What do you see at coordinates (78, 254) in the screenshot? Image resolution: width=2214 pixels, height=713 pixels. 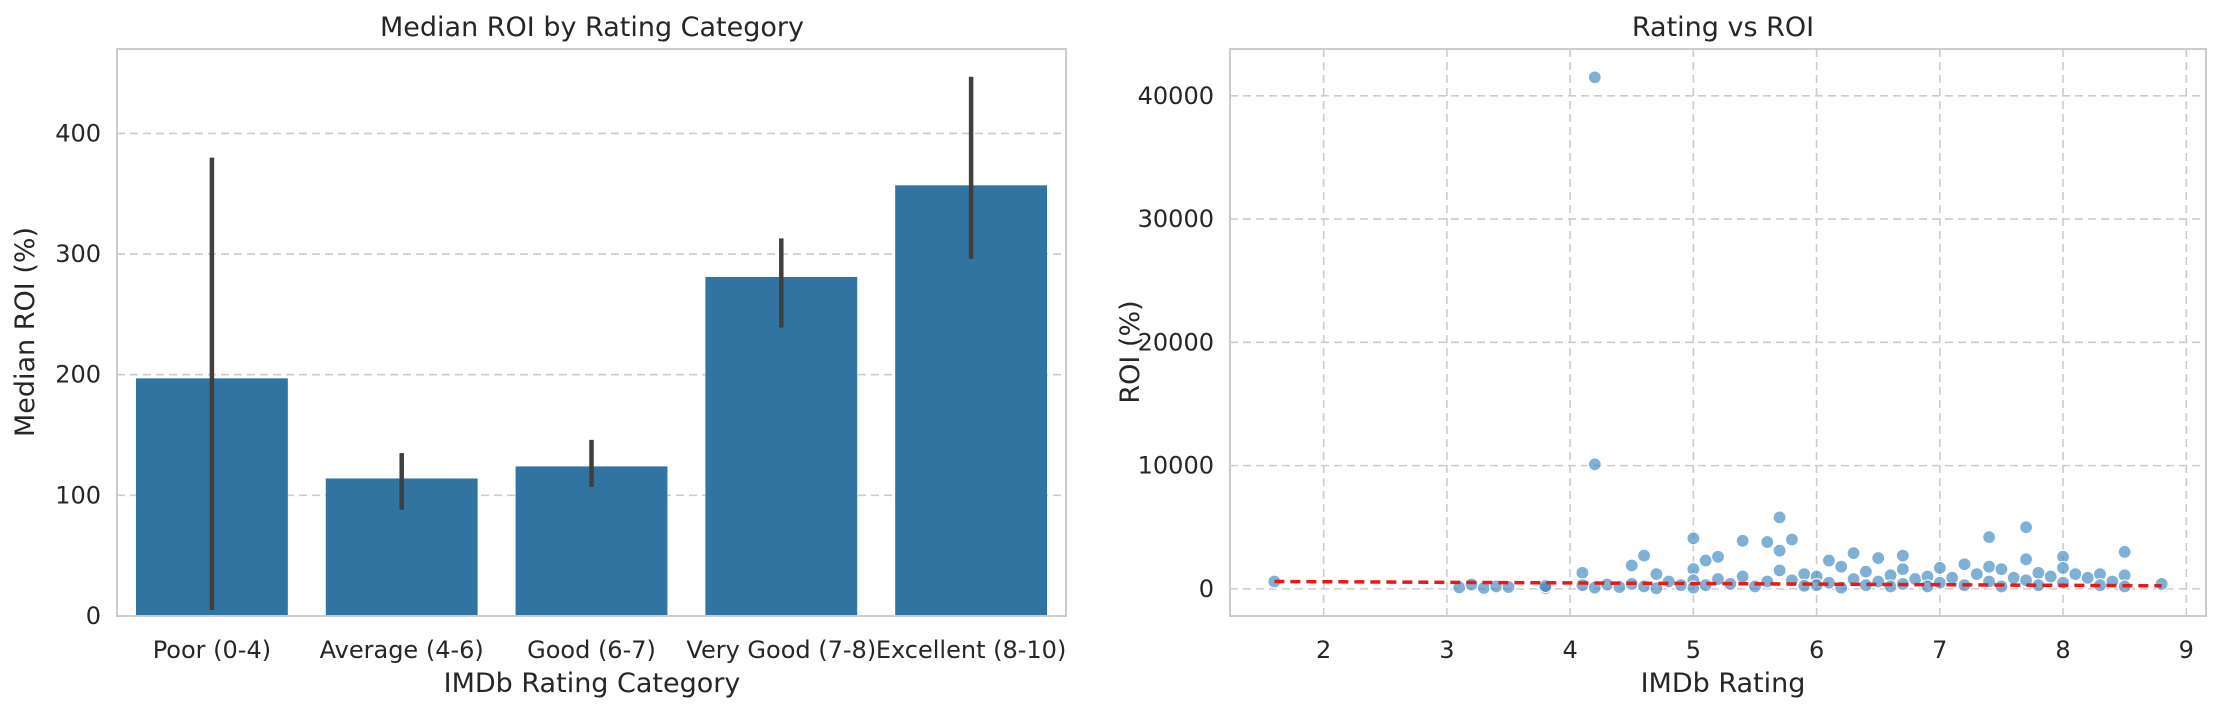 I see `bar-y-tick-label: 300` at bounding box center [78, 254].